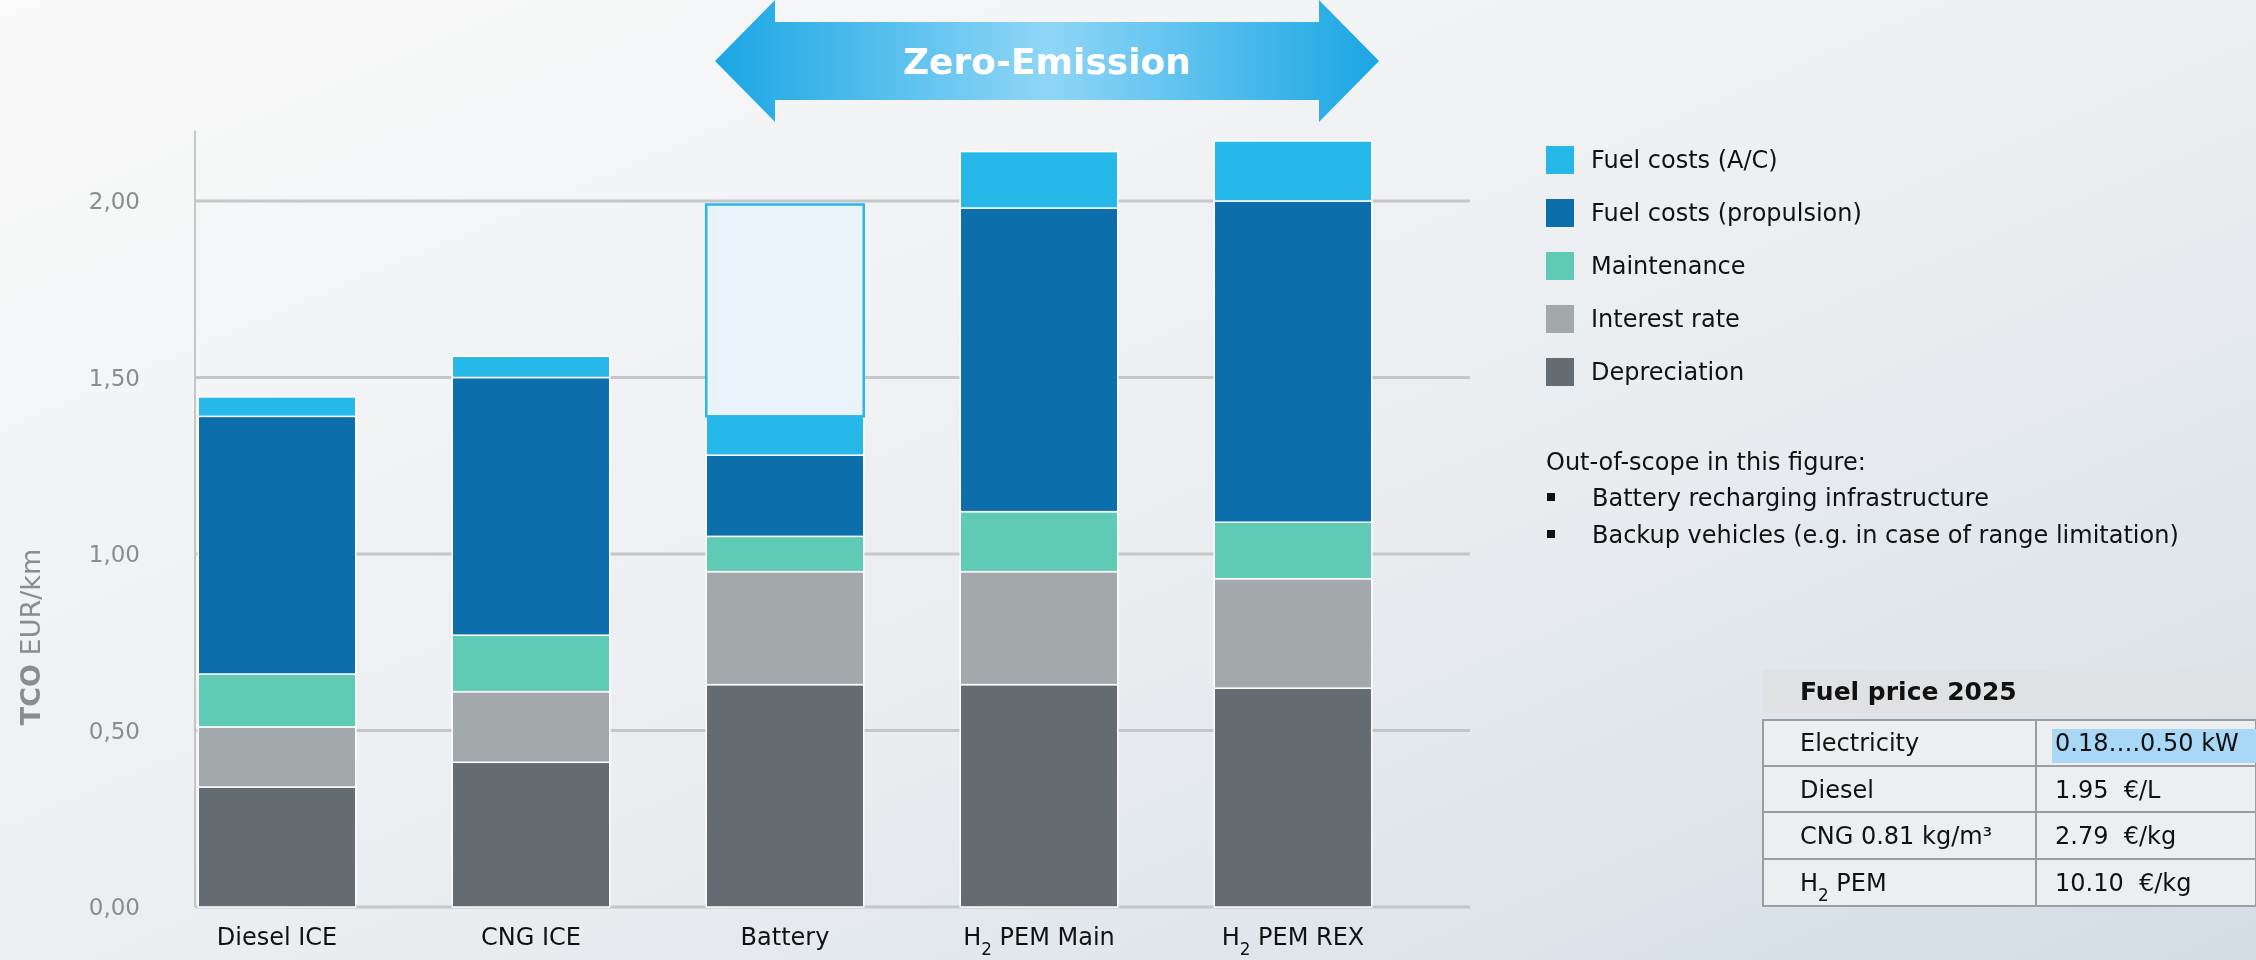  Describe the element at coordinates (1293, 941) in the screenshot. I see `x-tick-label: H$_{2}$ PEM REX` at that location.